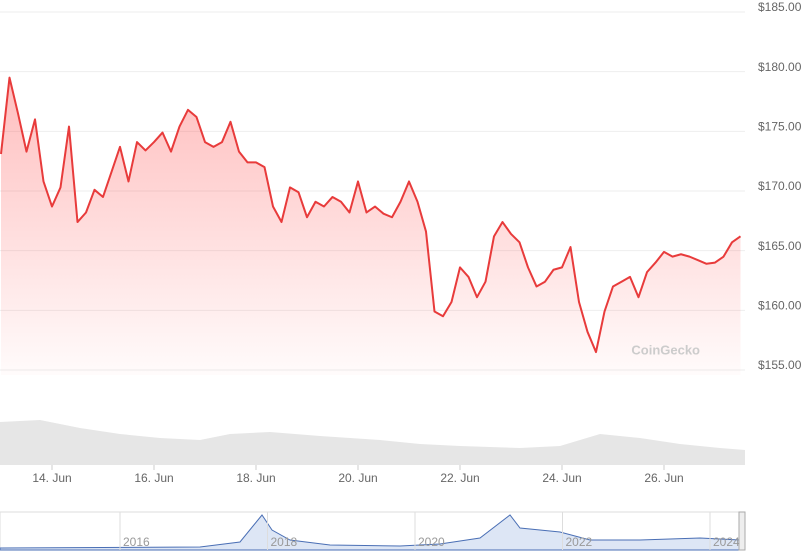  Describe the element at coordinates (579, 542) in the screenshot. I see `navigator-label: 2022` at that location.